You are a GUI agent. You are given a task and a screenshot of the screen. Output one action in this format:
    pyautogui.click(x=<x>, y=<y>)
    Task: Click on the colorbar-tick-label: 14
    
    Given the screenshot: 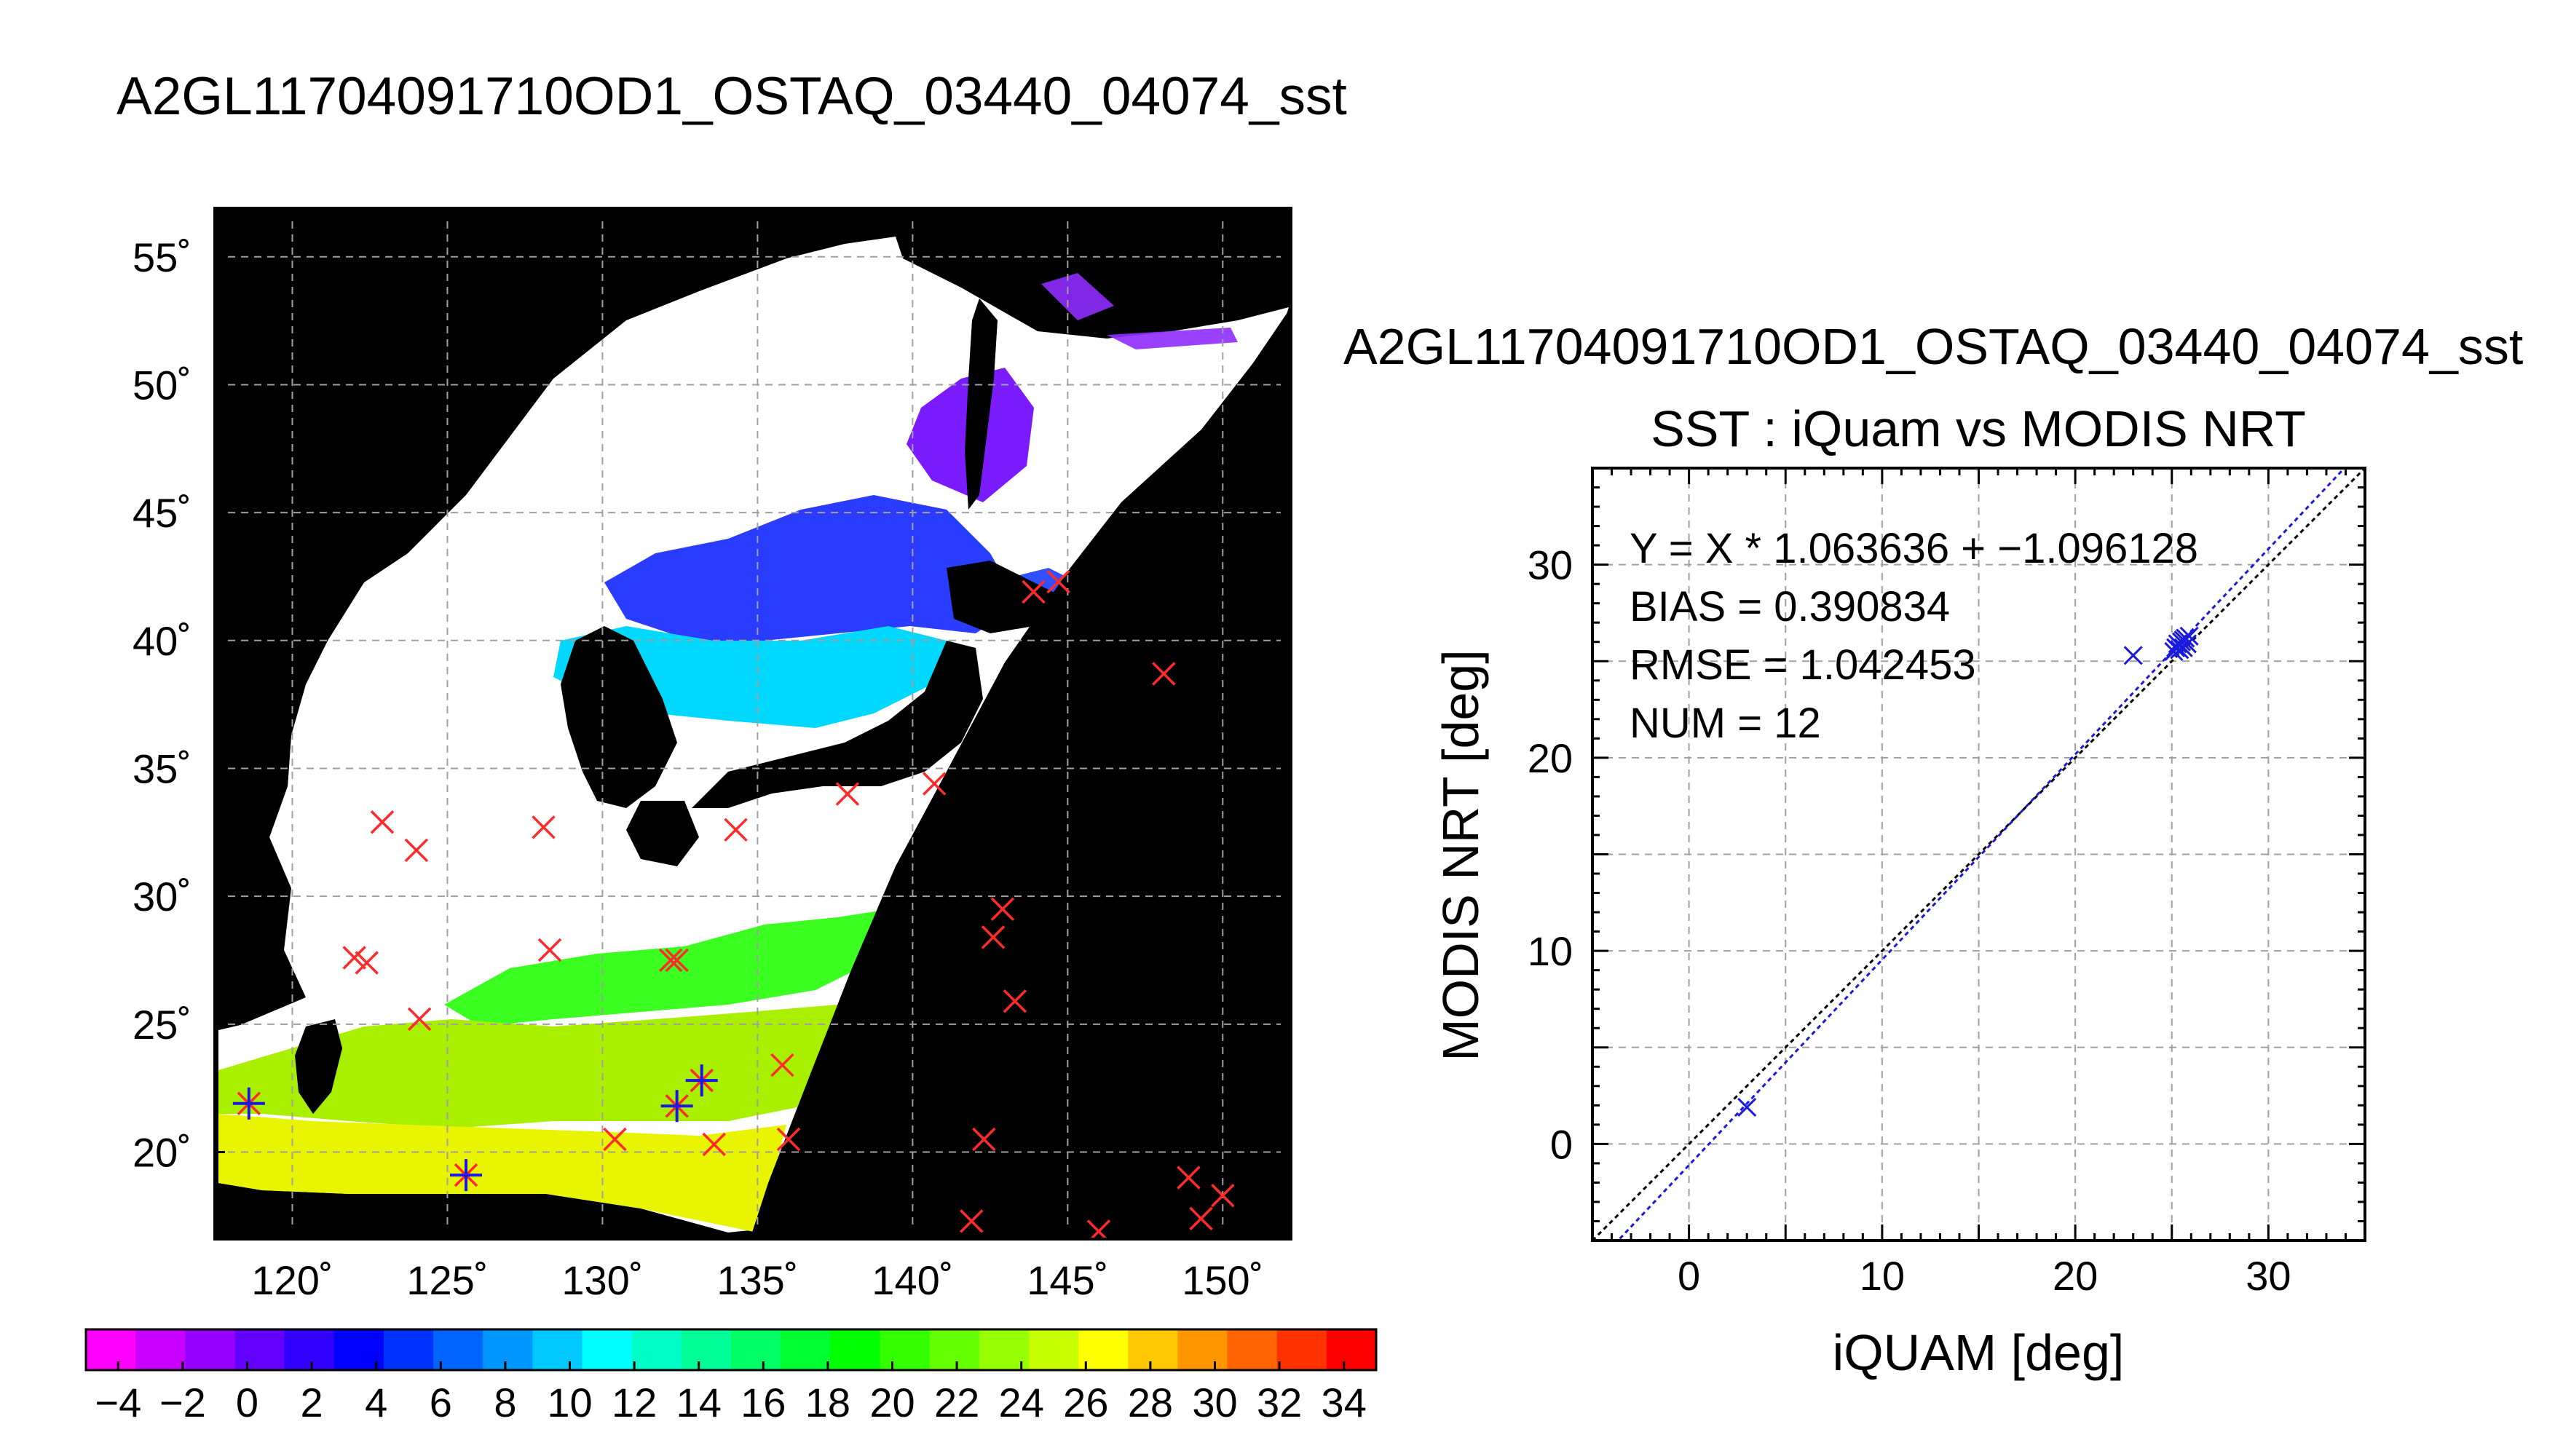 What is the action you would take?
    pyautogui.click(x=699, y=1402)
    